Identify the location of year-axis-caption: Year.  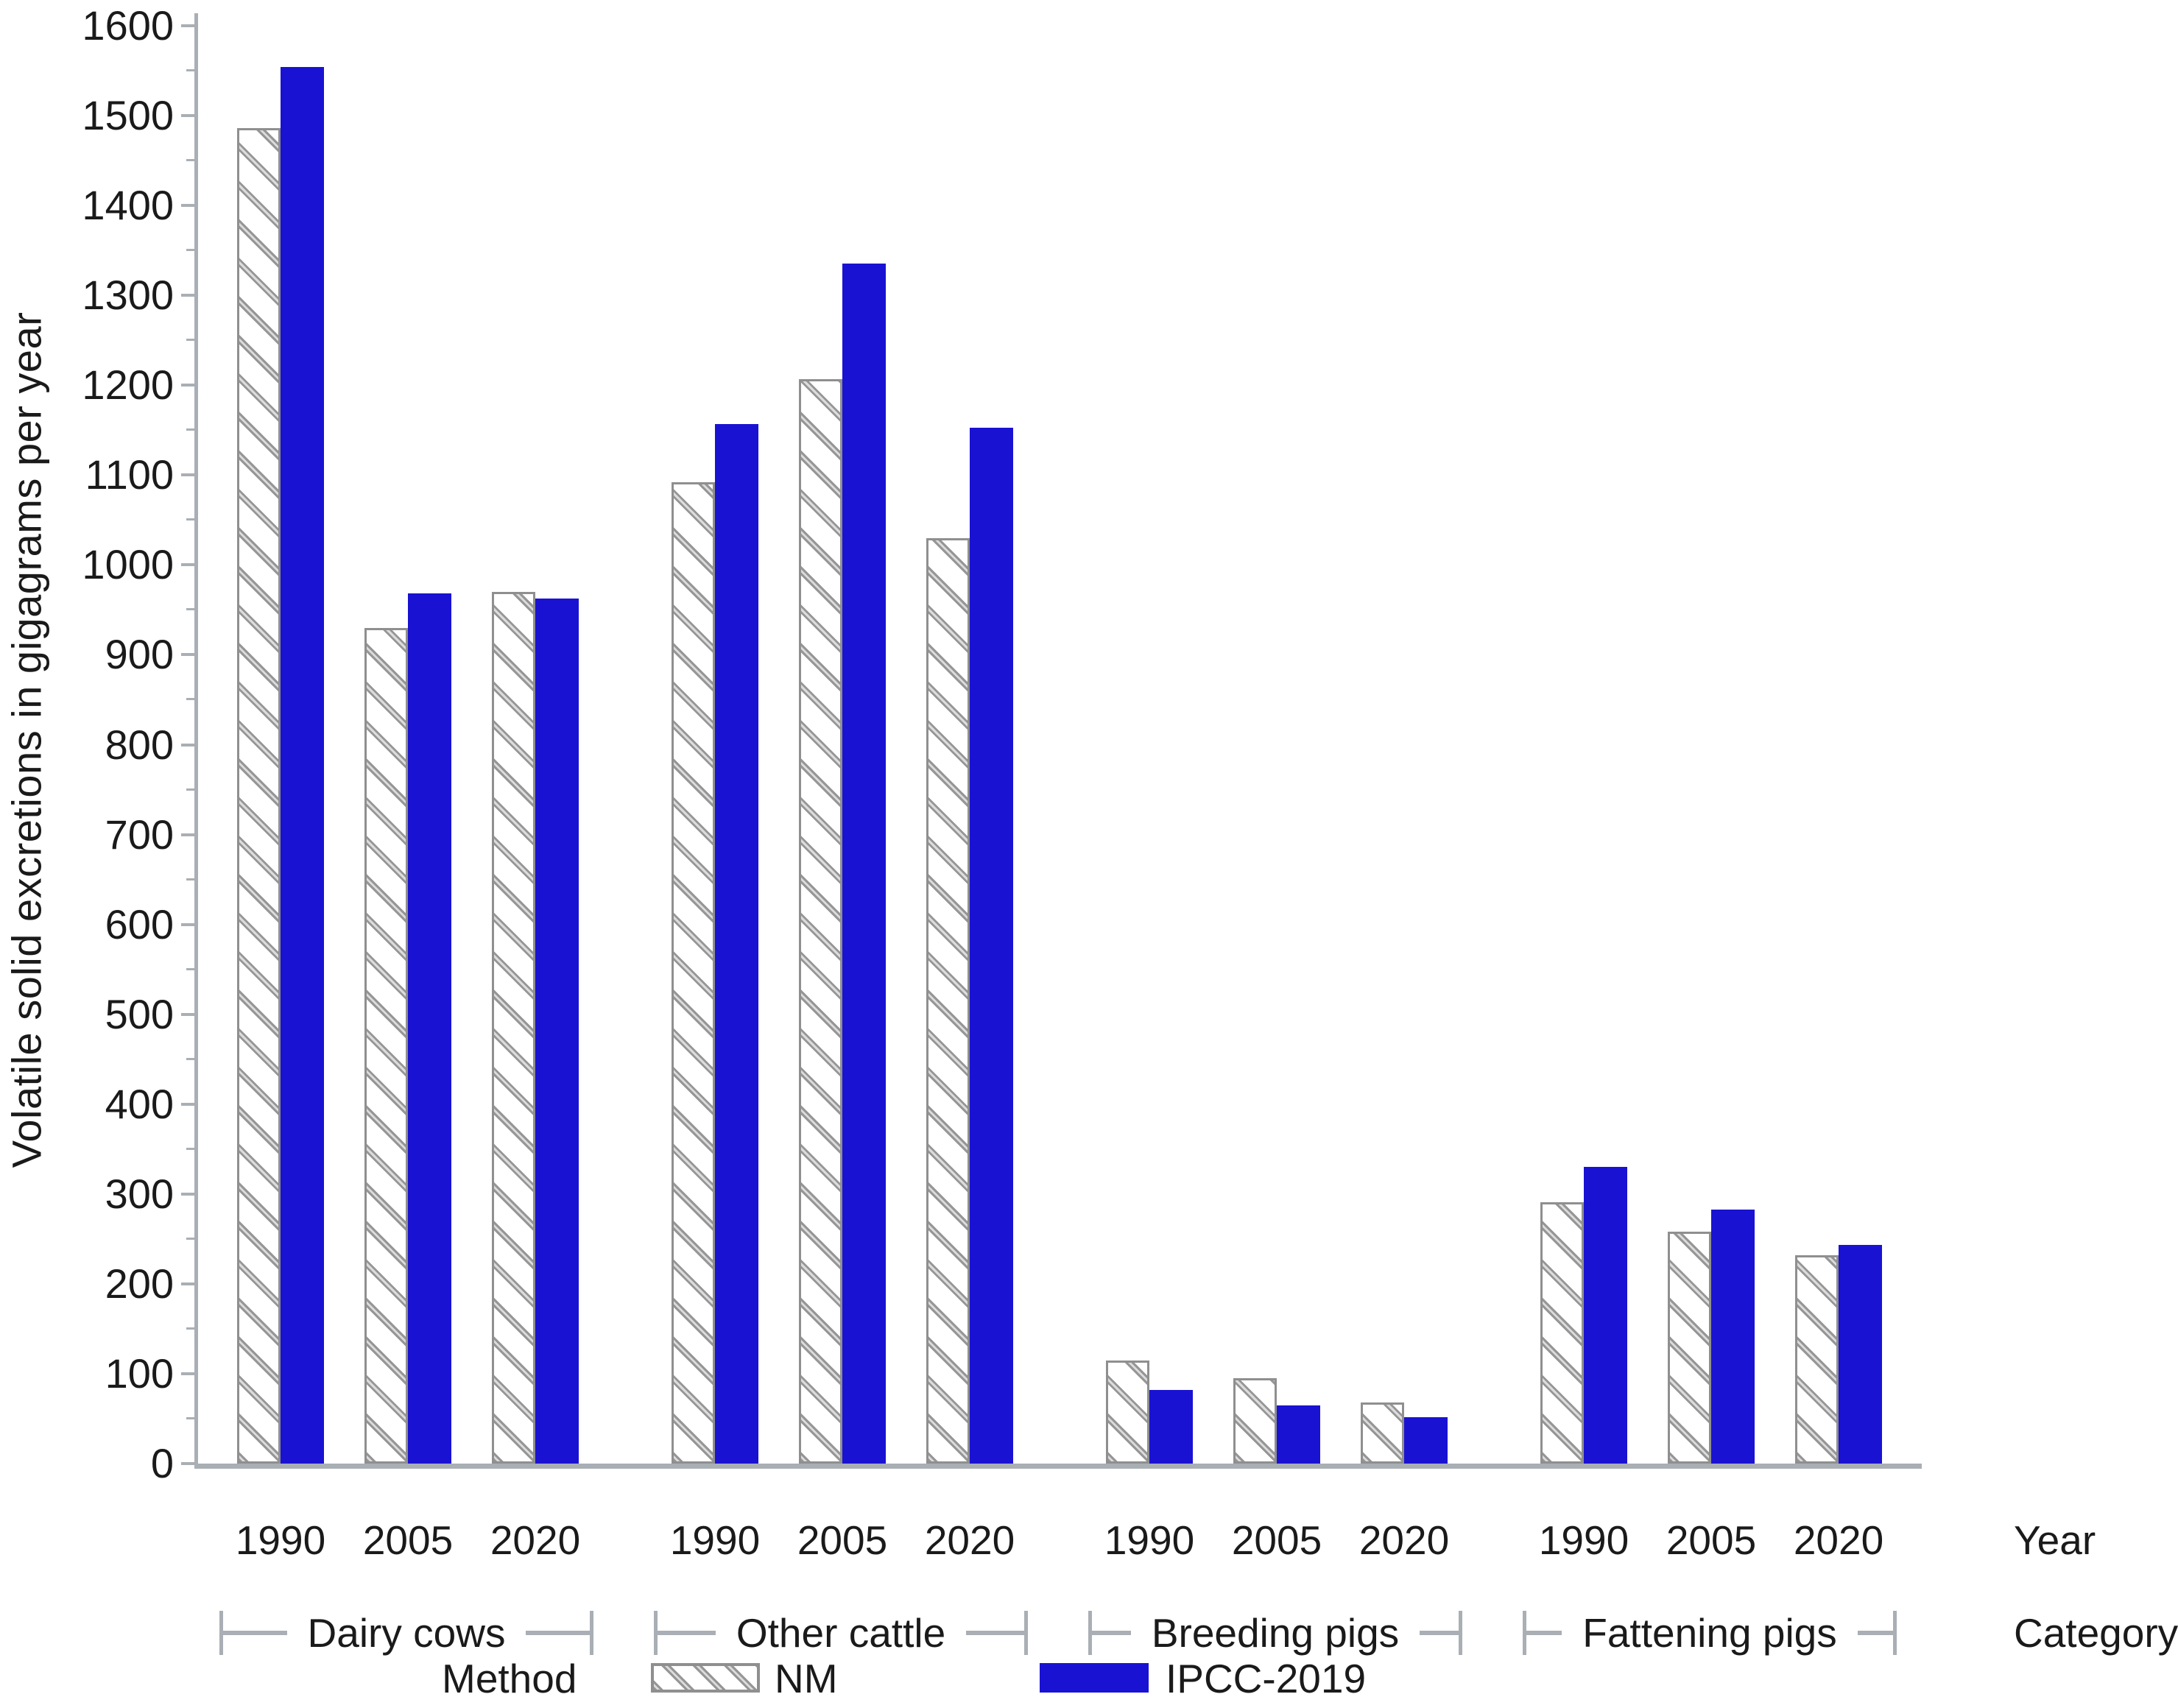
(2055, 1540).